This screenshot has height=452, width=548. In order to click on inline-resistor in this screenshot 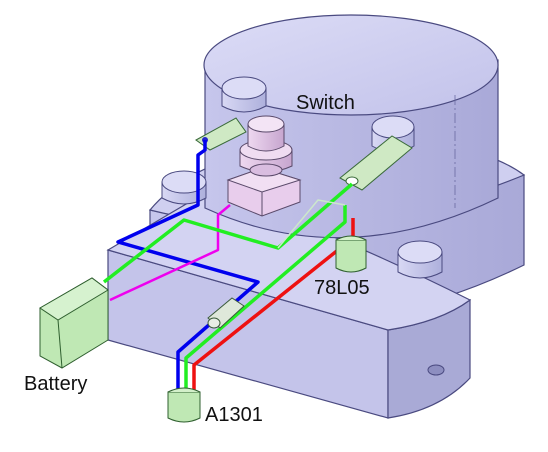, I will do `click(226, 313)`.